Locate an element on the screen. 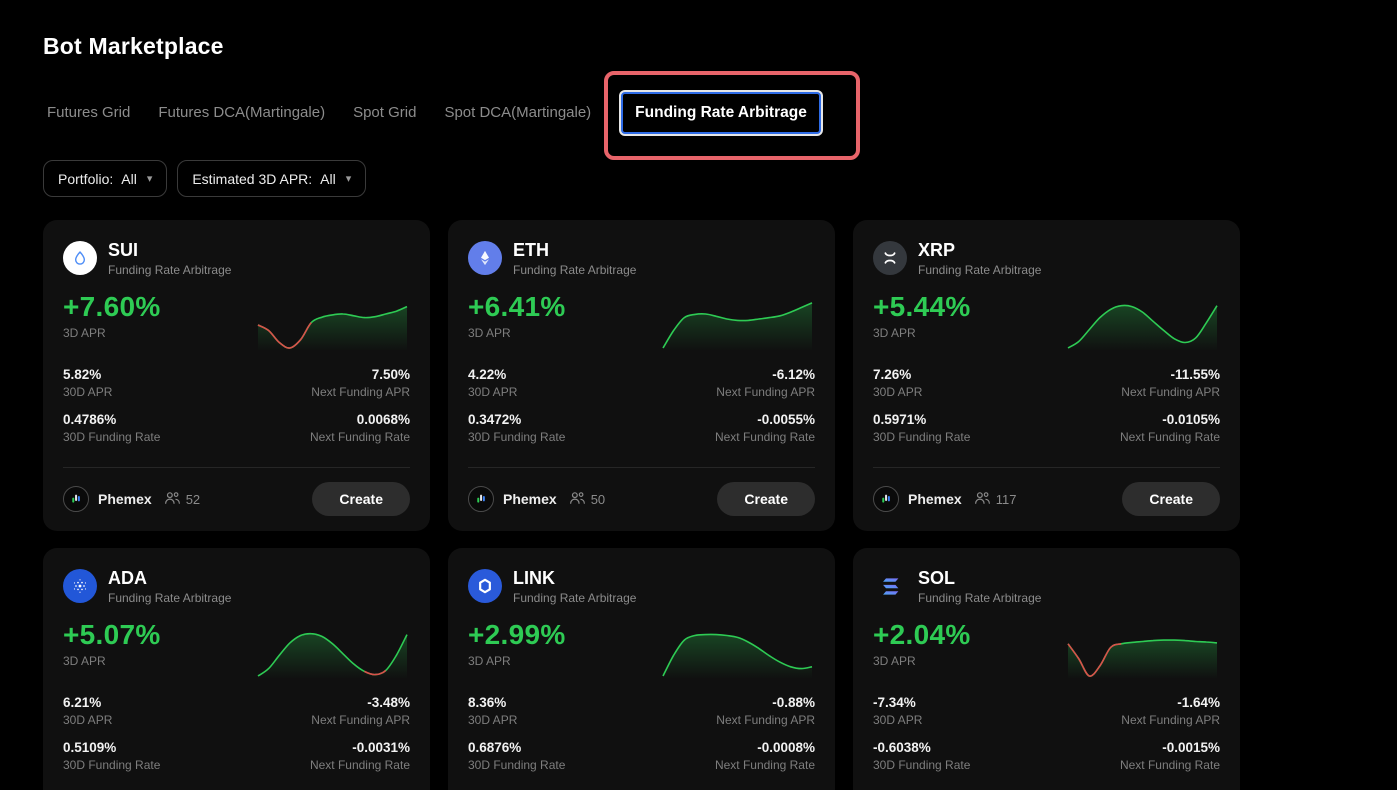 This screenshot has width=1397, height=790. card-footer: Phemex 52 Create is located at coordinates (236, 499).